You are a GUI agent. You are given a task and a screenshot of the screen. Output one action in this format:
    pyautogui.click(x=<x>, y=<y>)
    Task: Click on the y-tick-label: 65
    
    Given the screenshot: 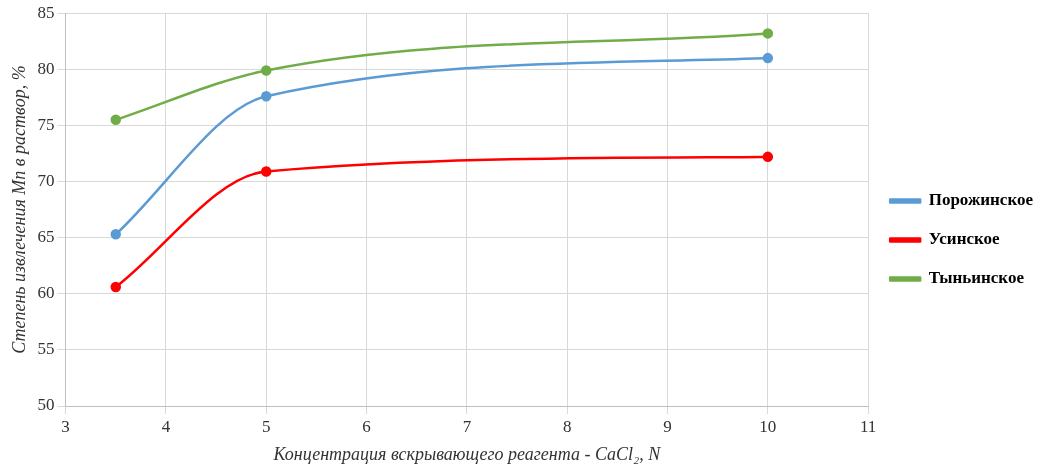 What is the action you would take?
    pyautogui.click(x=46, y=237)
    